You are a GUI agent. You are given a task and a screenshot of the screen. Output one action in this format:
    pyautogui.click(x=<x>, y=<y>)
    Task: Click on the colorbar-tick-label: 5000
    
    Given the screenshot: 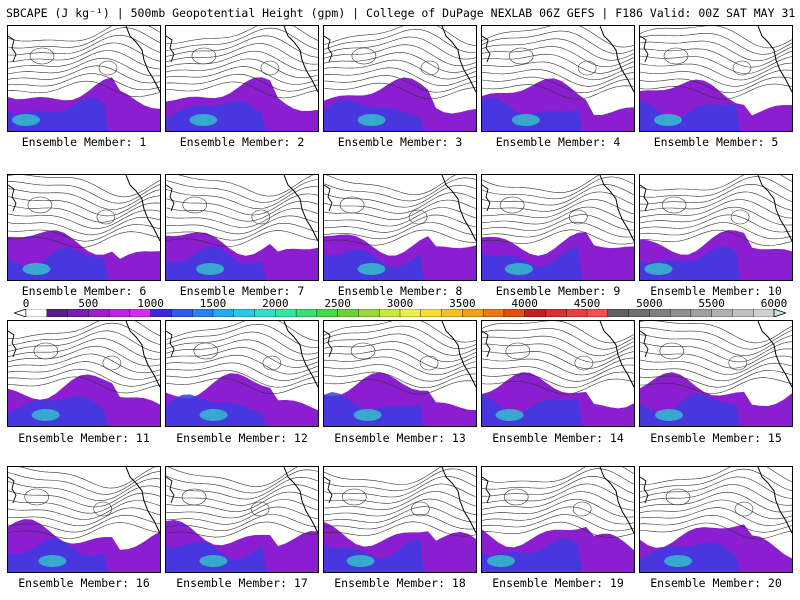 What is the action you would take?
    pyautogui.click(x=649, y=303)
    